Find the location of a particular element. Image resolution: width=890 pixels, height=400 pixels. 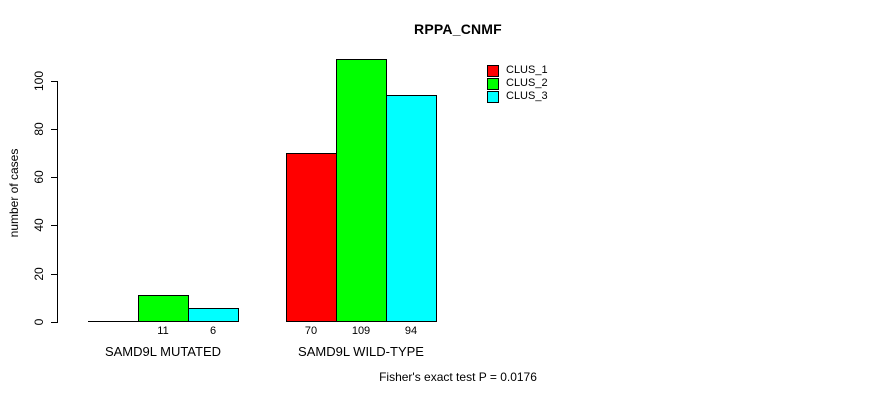

y-tick-label: 100 is located at coordinates (39, 81).